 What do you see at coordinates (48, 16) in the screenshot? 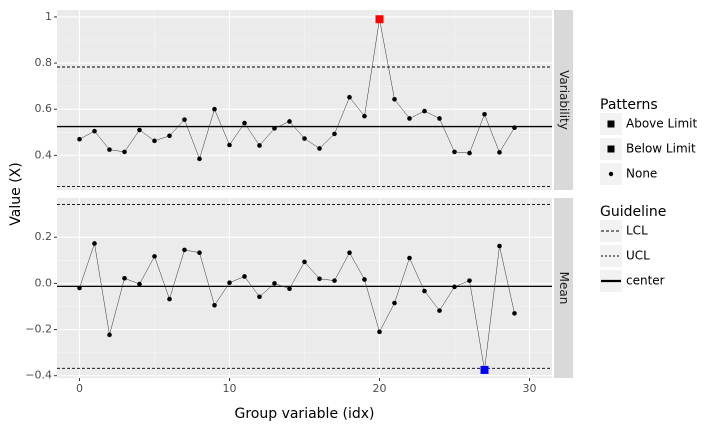
I see `y-tick-label: 1` at bounding box center [48, 16].